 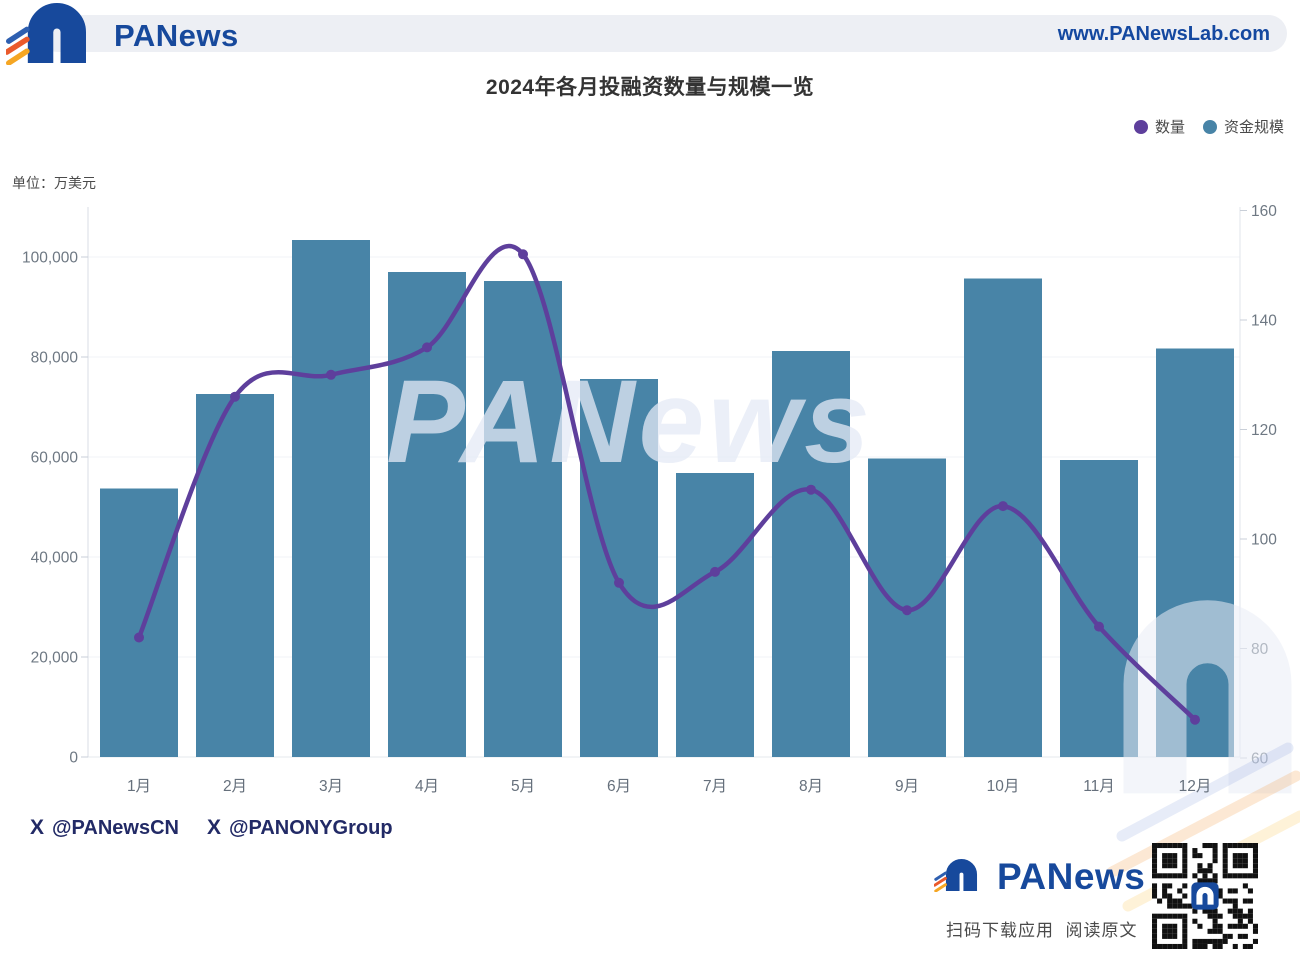 I want to click on right-axis-label: 120, so click(x=1264, y=430).